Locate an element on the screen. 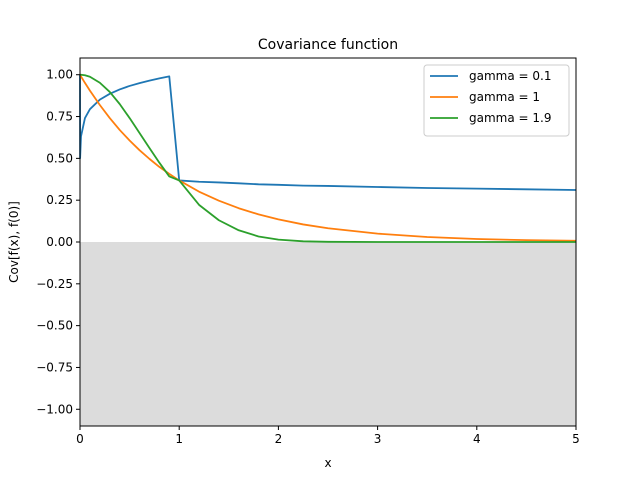 The image size is (640, 480). y-tick-label: 0.50 is located at coordinates (59, 158).